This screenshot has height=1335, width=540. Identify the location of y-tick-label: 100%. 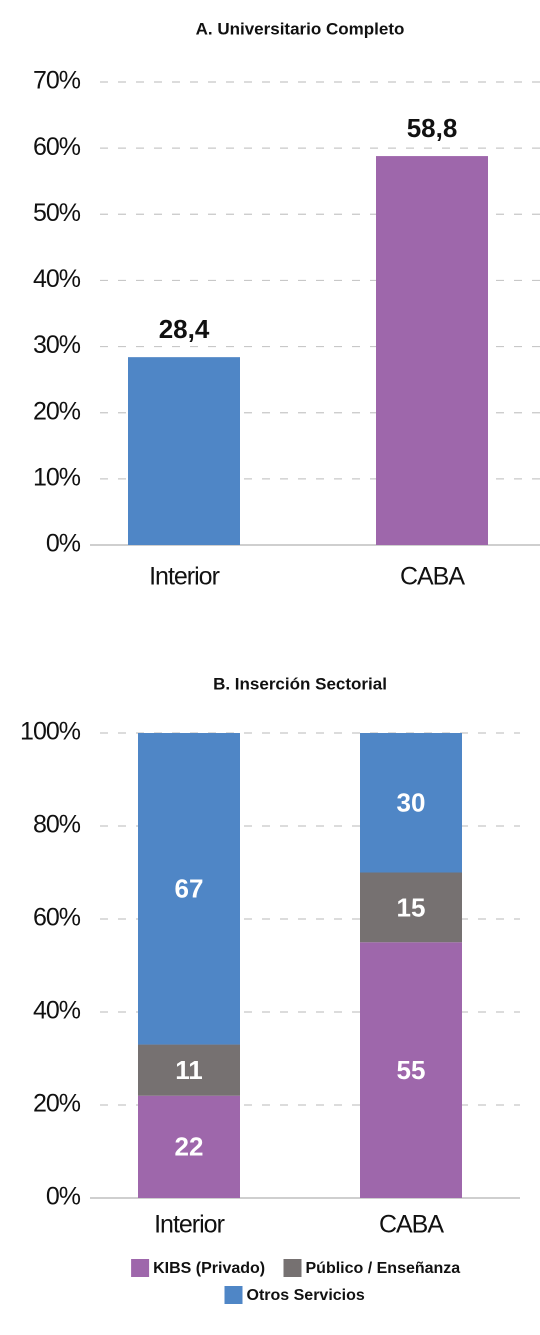
(50, 732).